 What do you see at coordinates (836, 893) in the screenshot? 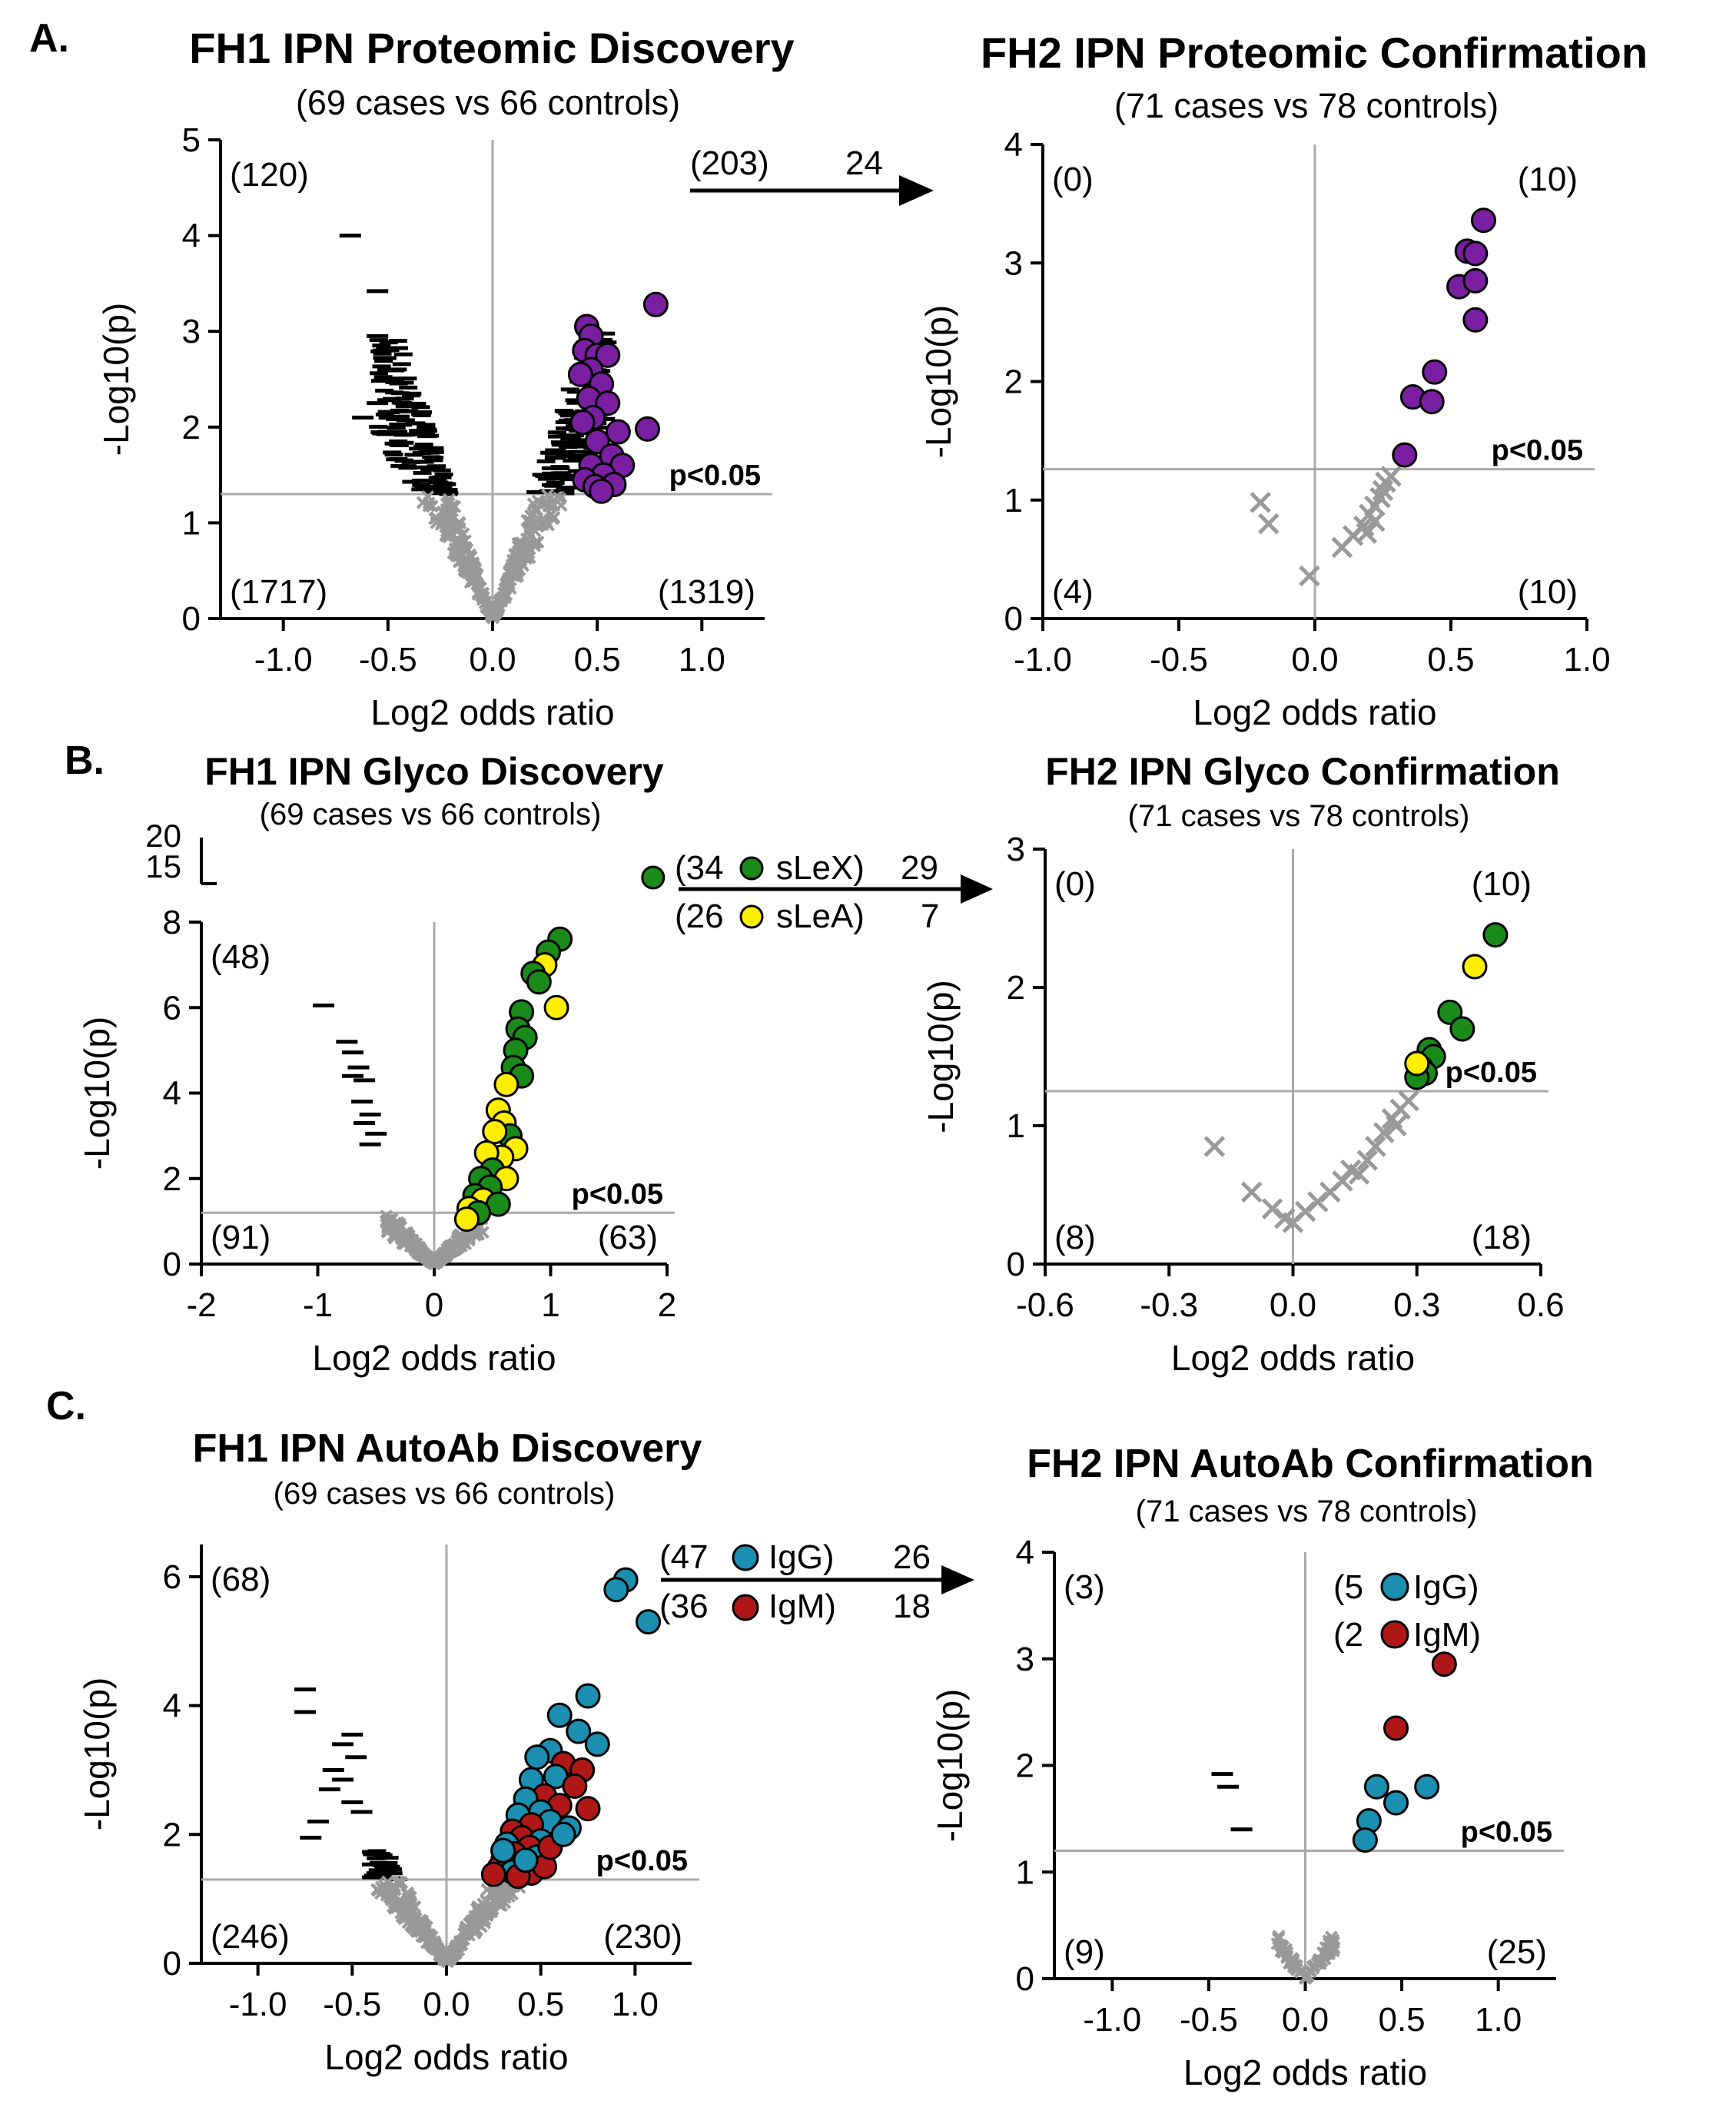
I see `arrow-b` at bounding box center [836, 893].